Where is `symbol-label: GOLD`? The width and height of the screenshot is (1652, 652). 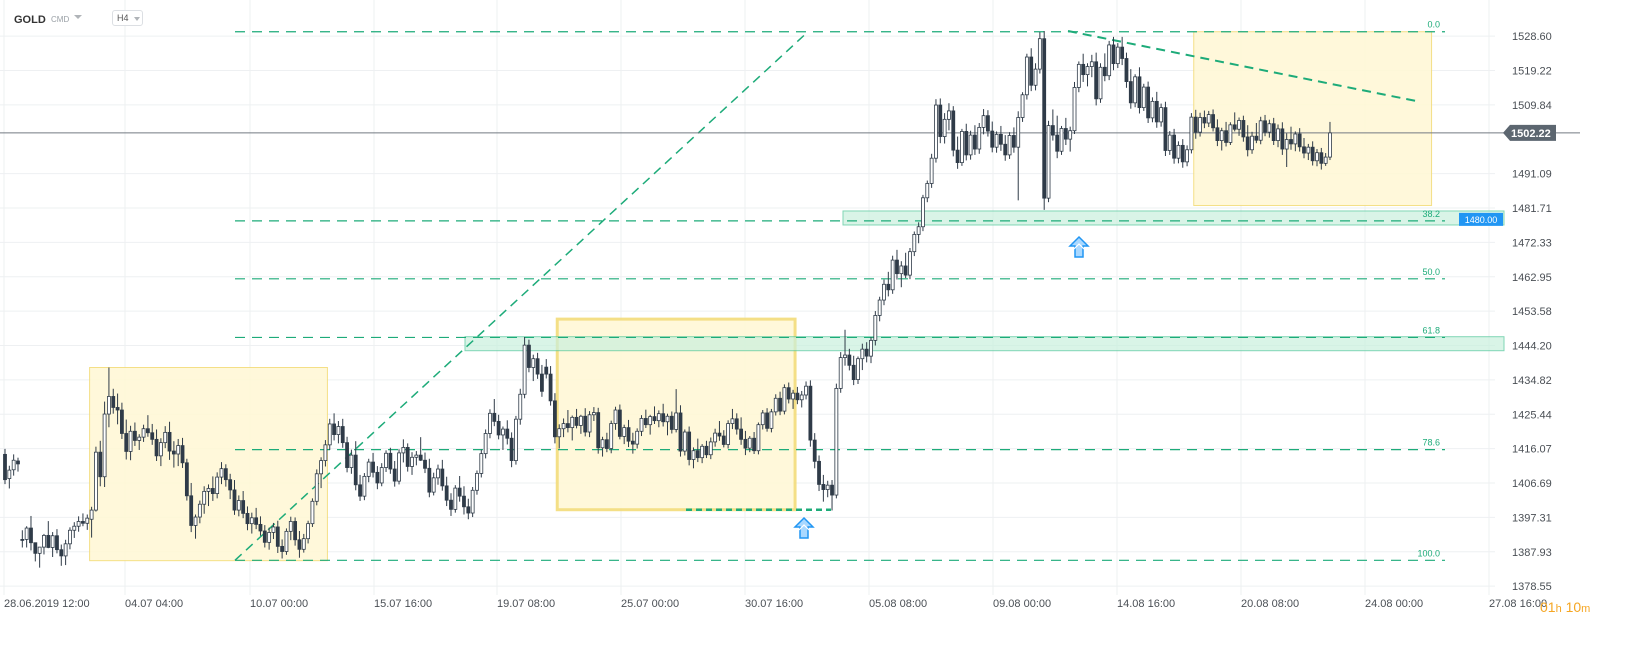
symbol-label: GOLD is located at coordinates (30, 20).